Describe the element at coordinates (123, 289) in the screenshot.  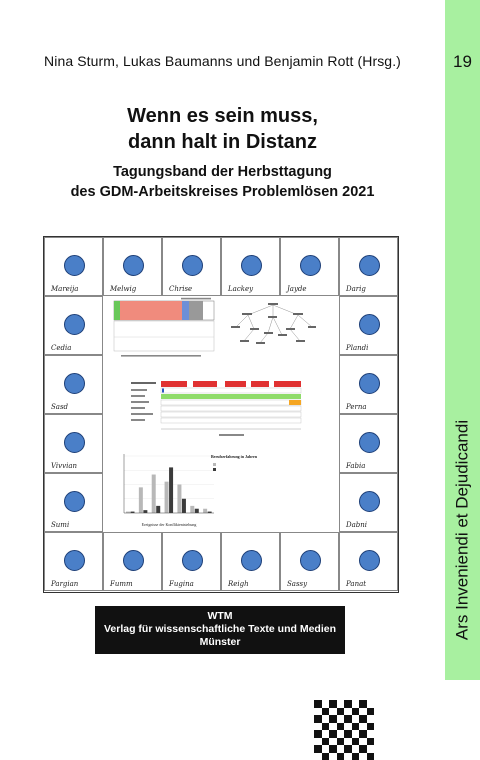
I see `handwritten-signature: Melwig` at that location.